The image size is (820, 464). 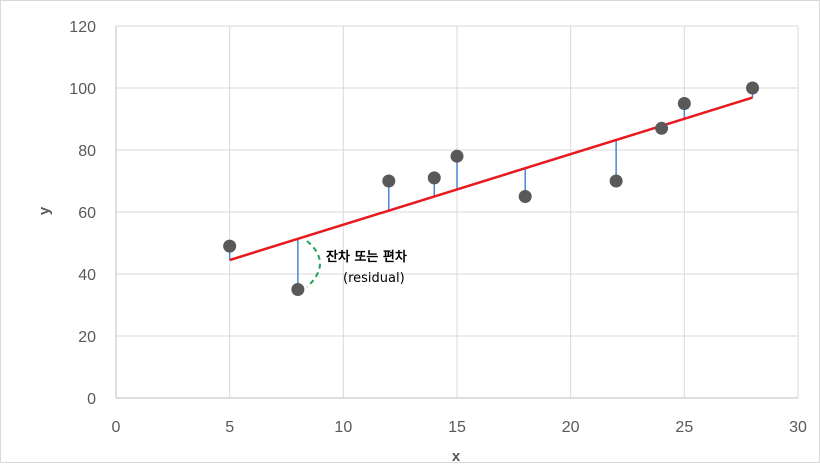 I want to click on y-tick-label: 60, so click(x=87, y=213).